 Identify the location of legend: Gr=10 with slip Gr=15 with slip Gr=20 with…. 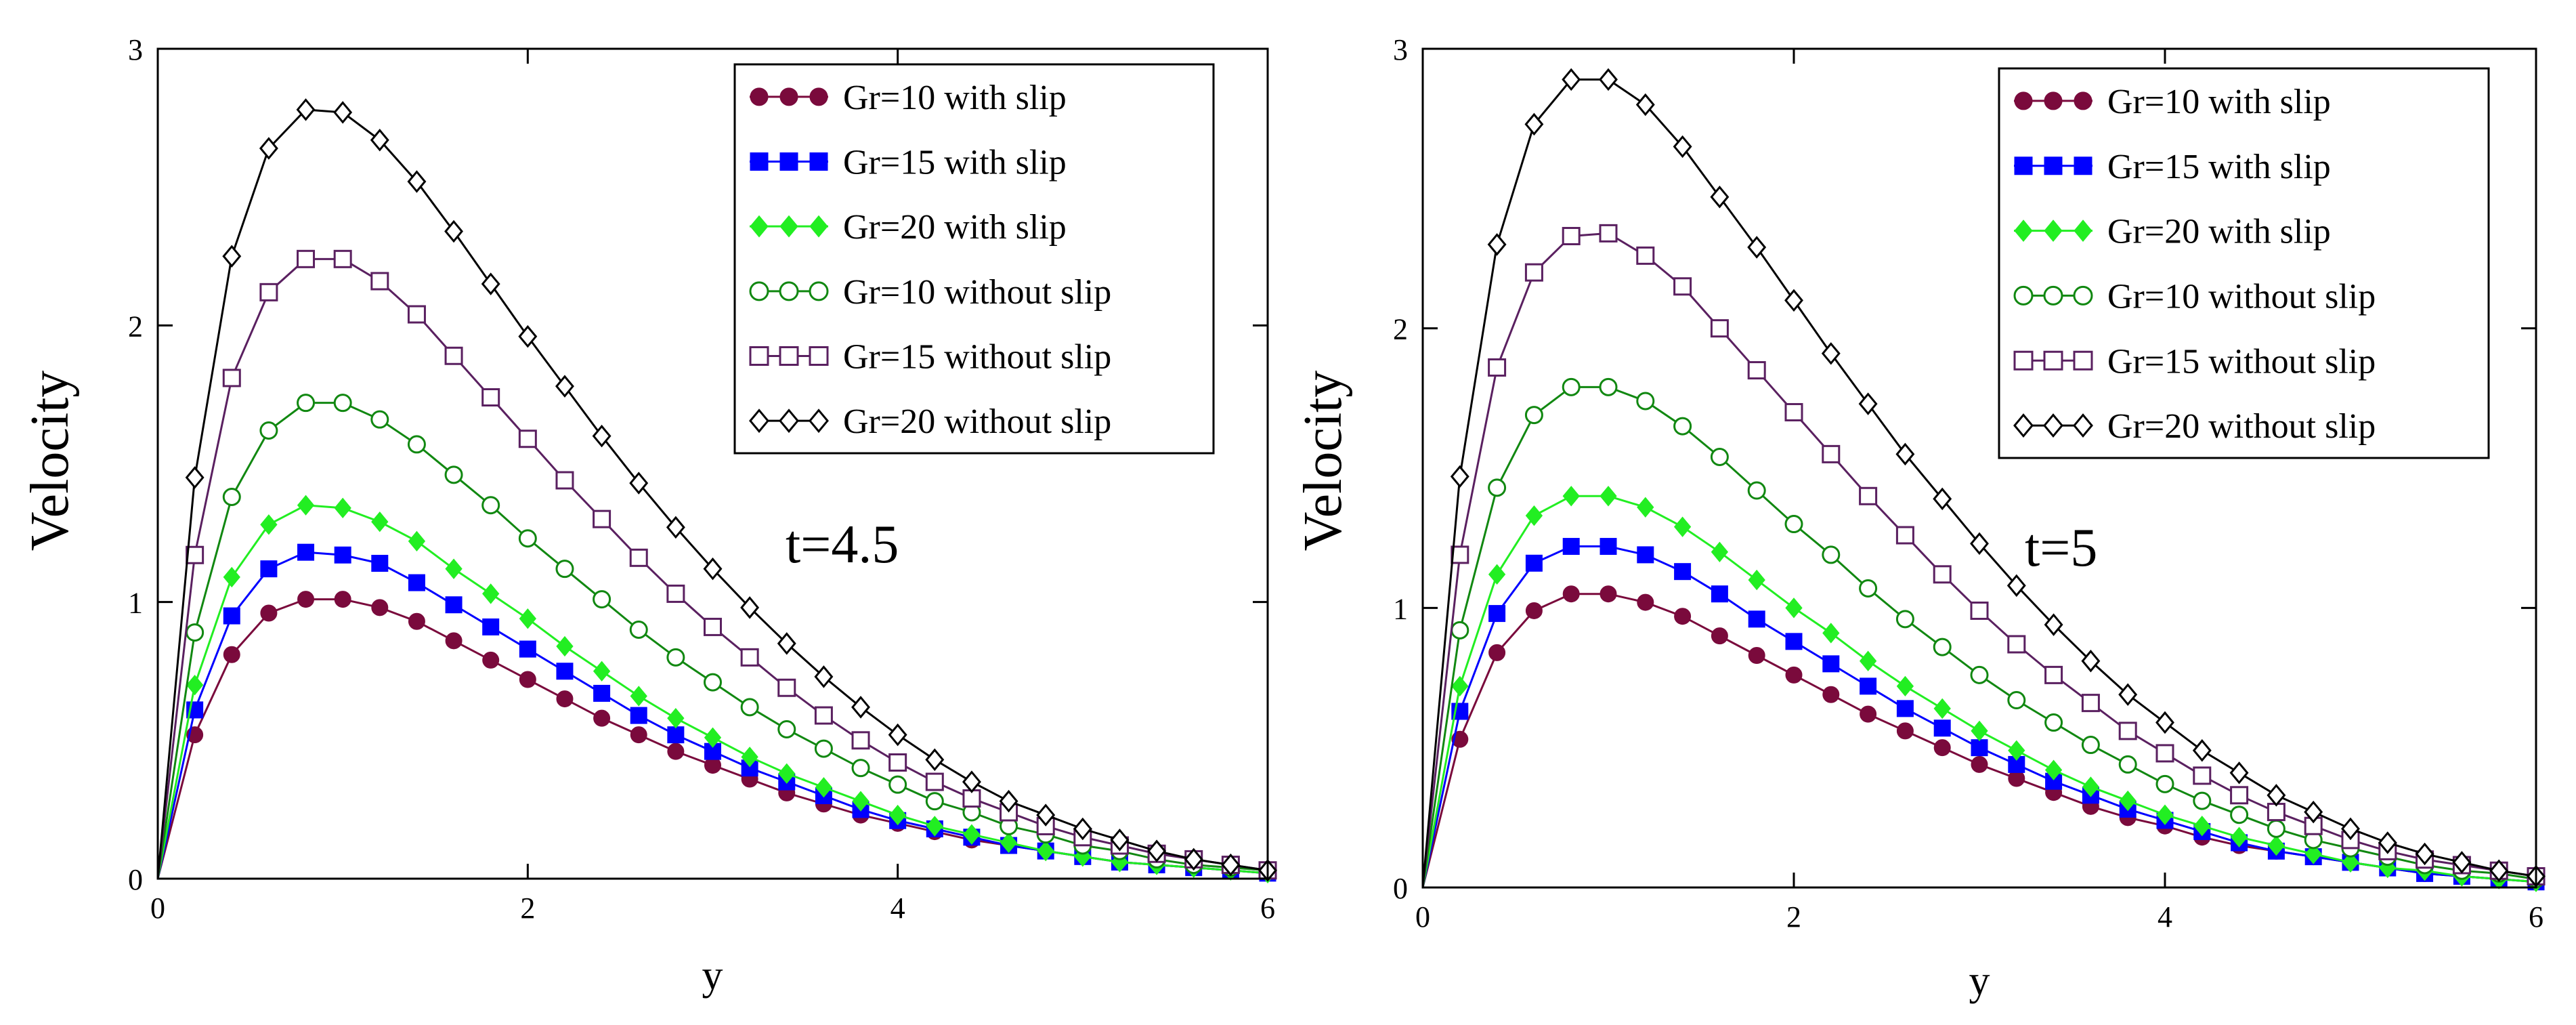
(974, 259).